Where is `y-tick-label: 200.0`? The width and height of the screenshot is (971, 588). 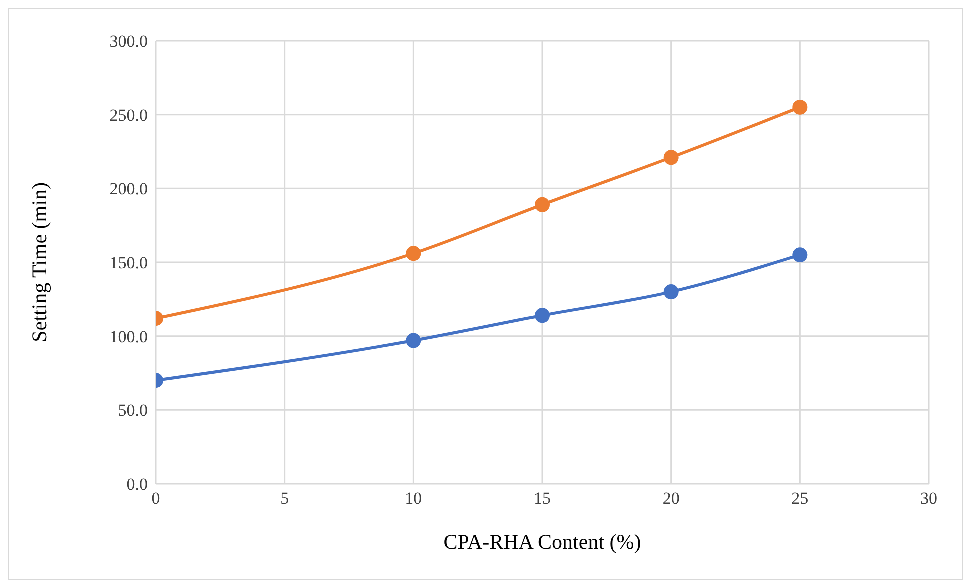 y-tick-label: 200.0 is located at coordinates (129, 189).